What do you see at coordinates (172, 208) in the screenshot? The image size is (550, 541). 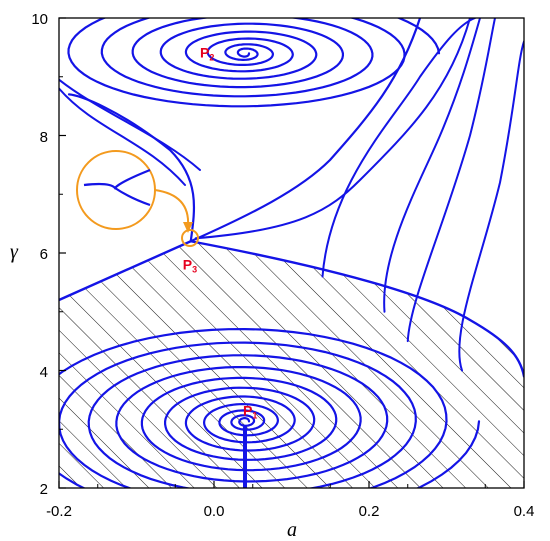 I see `inset-connector-arrow` at bounding box center [172, 208].